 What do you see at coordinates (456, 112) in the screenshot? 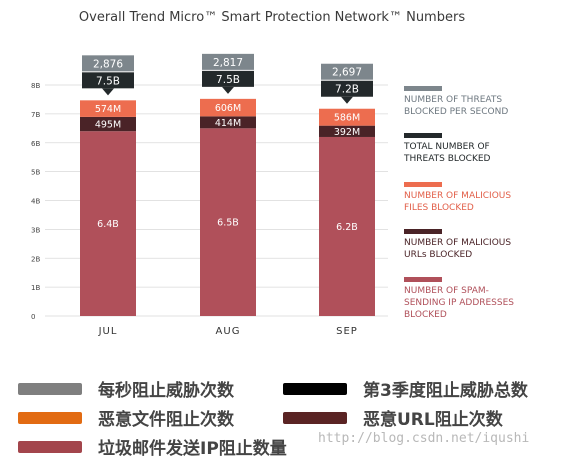
I see `legend-label: BLOCKED PER SECOND` at bounding box center [456, 112].